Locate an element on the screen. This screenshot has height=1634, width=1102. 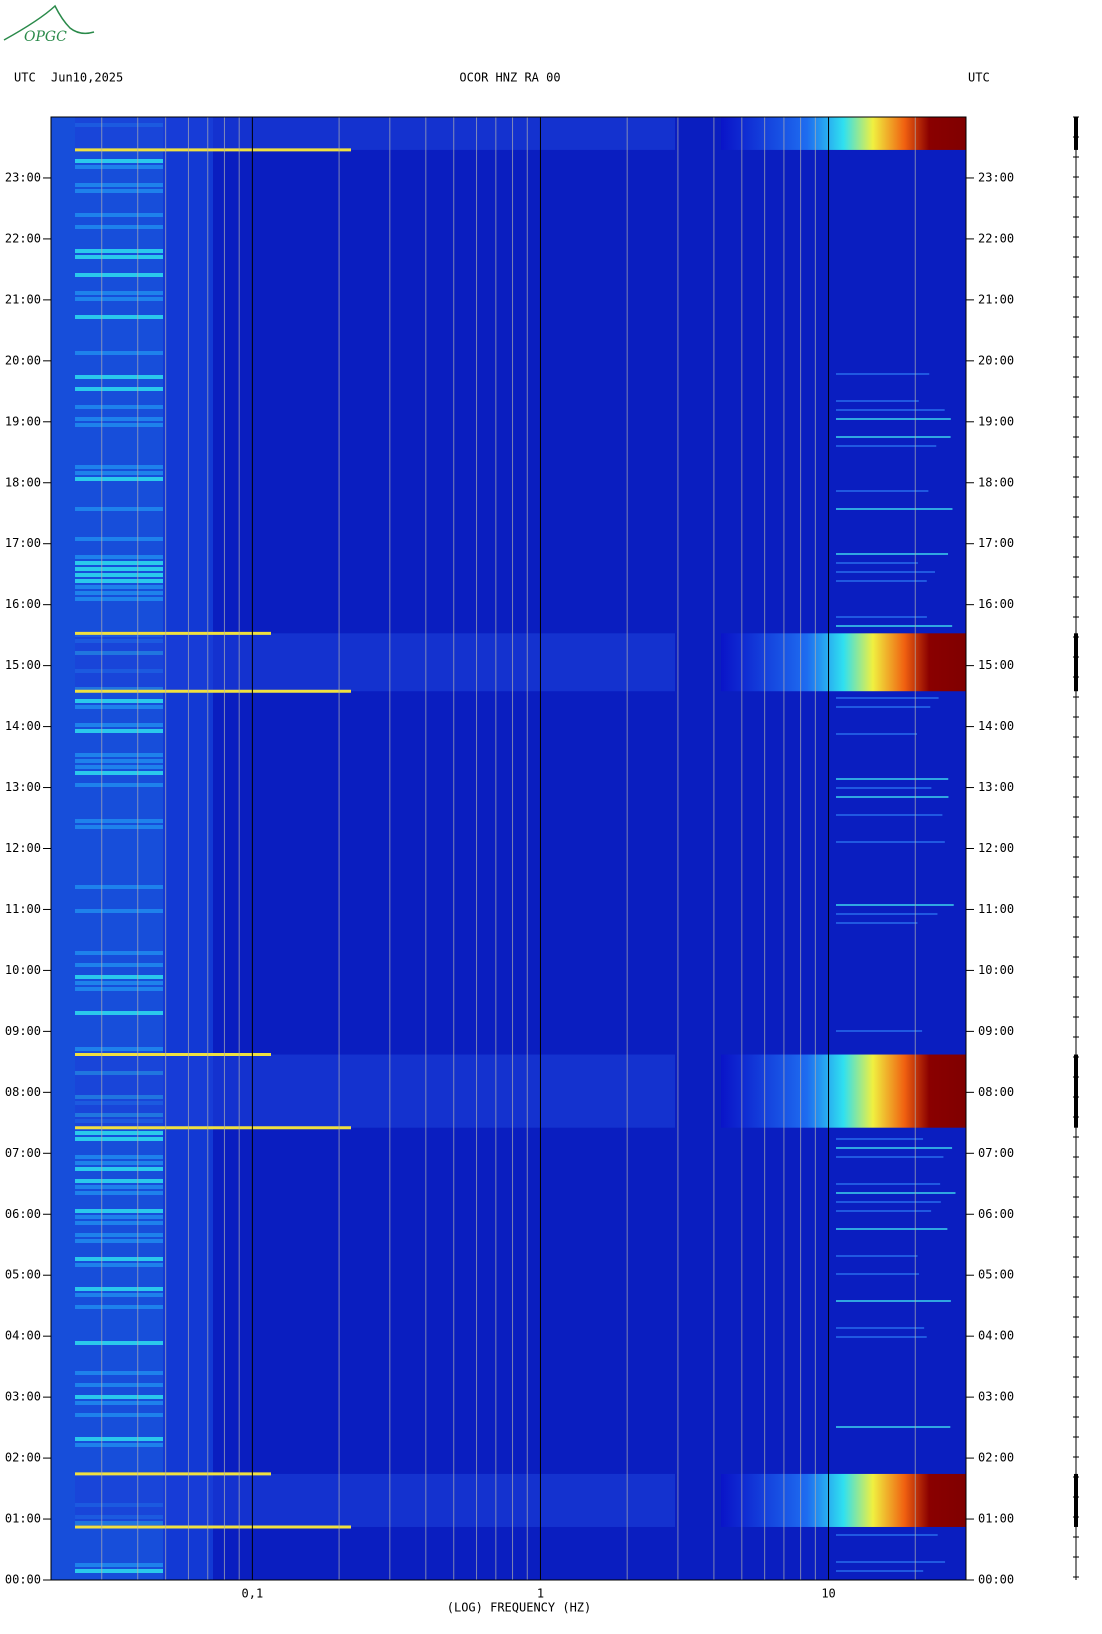
y-tick-label: 08:00 is located at coordinates (23, 1092).